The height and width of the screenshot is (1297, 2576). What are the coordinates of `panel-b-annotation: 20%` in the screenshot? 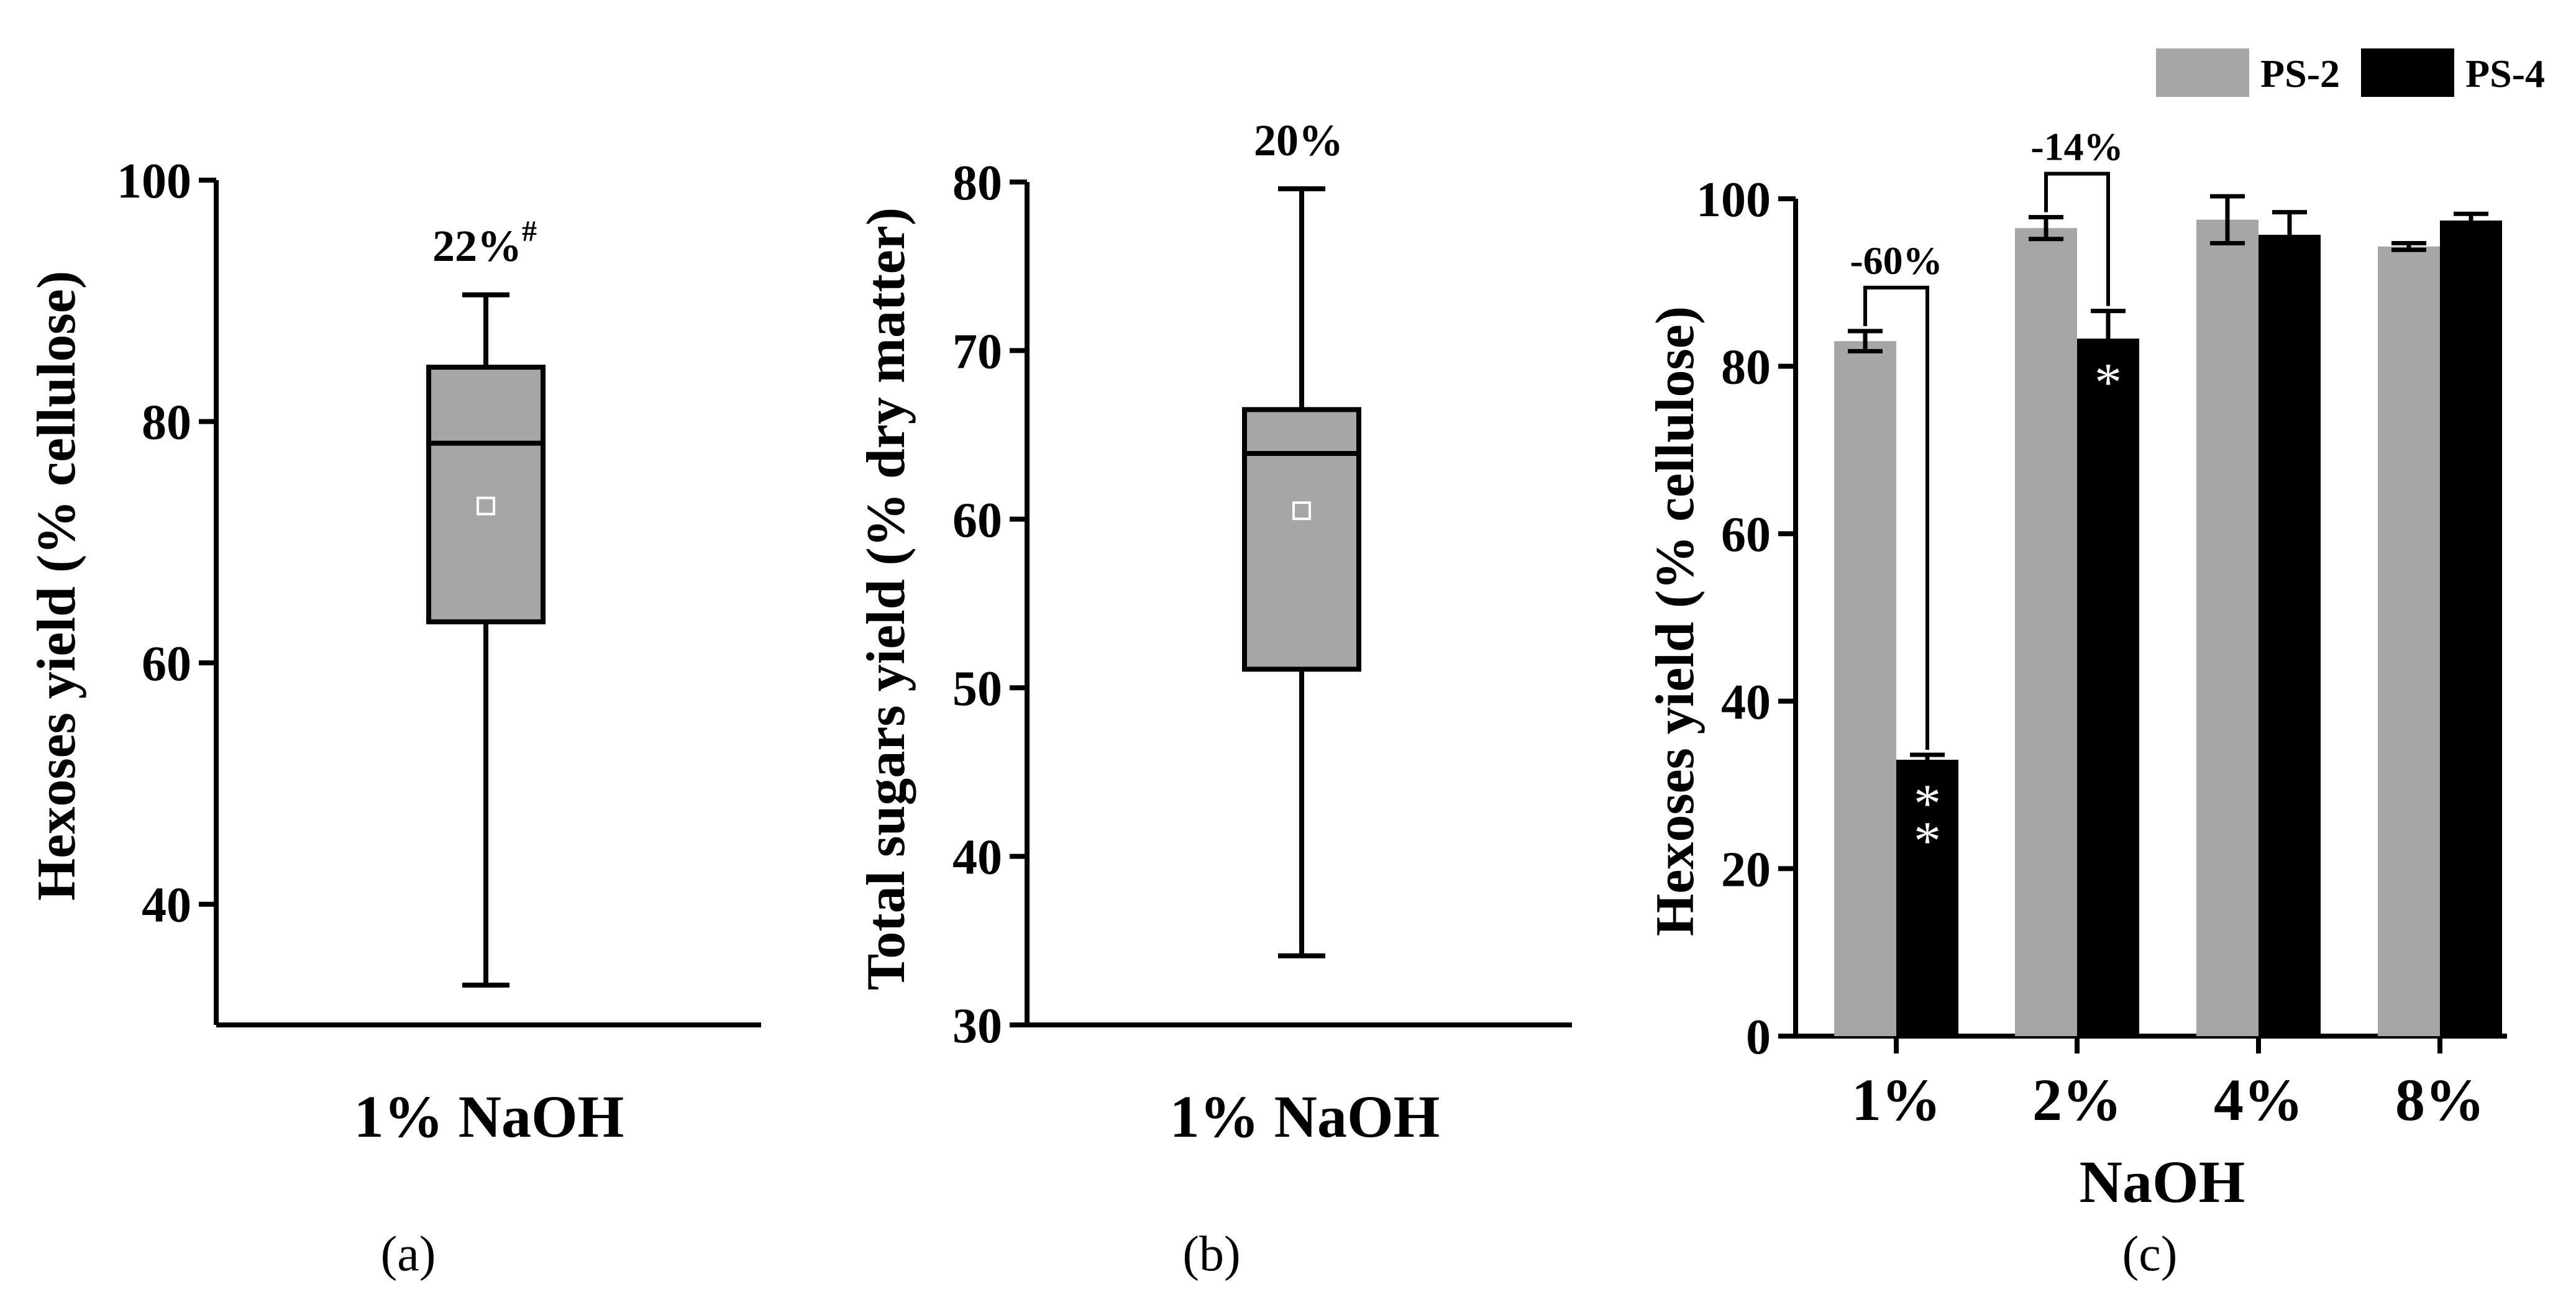 It's located at (1298, 140).